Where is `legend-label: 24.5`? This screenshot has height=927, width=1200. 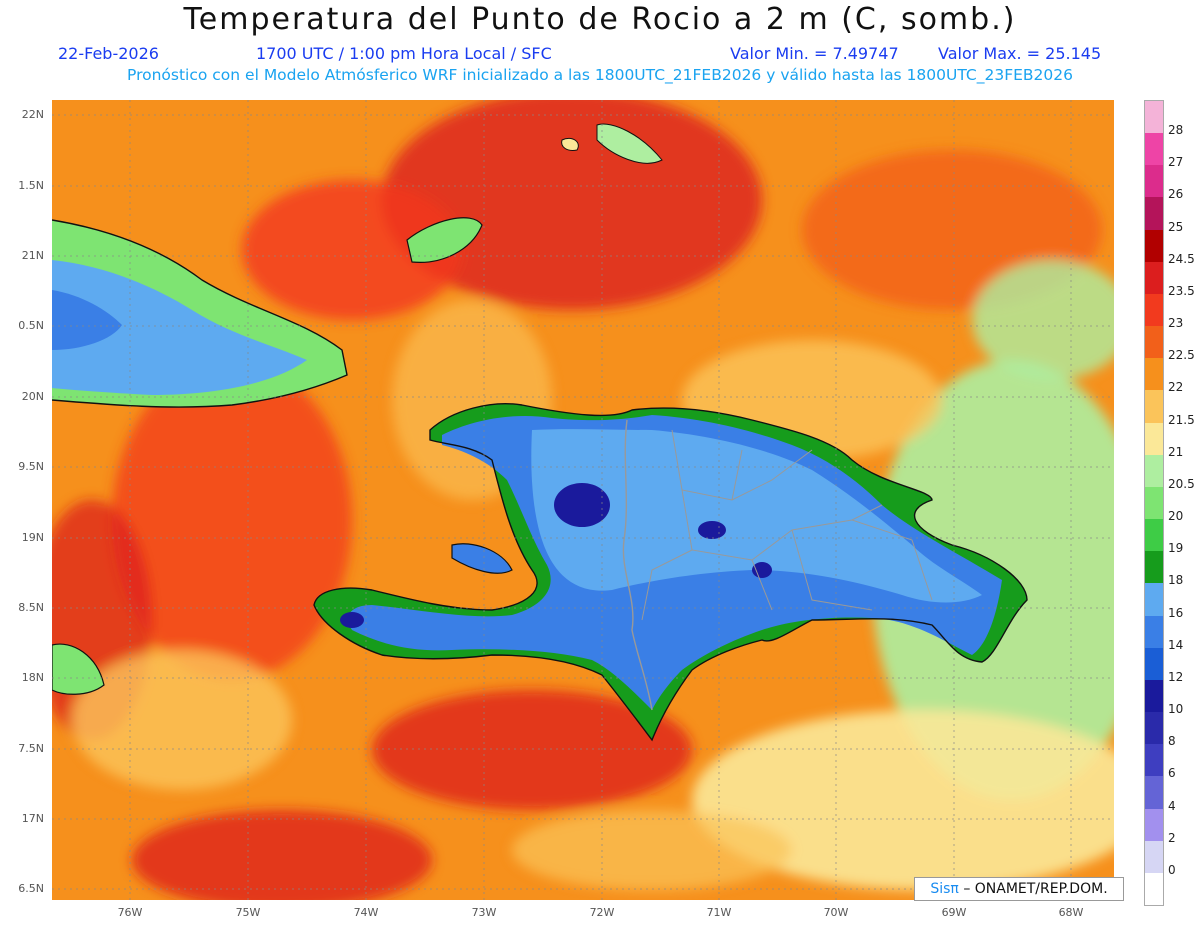 legend-label: 24.5 is located at coordinates (1181, 258).